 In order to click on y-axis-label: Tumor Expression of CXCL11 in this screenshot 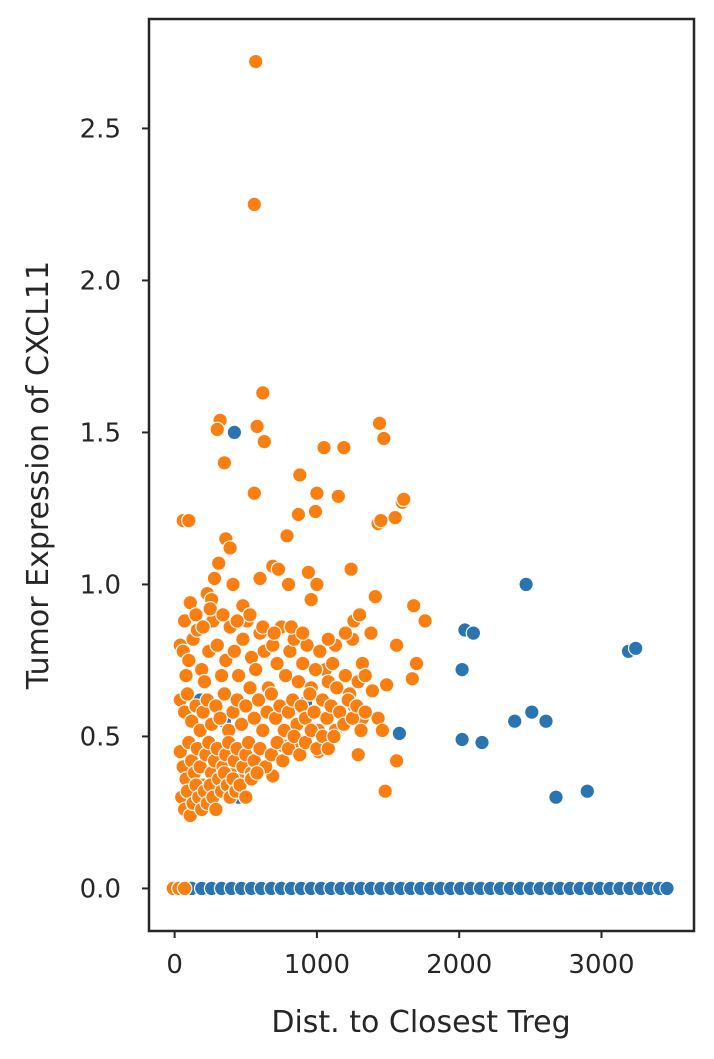, I will do `click(38, 475)`.